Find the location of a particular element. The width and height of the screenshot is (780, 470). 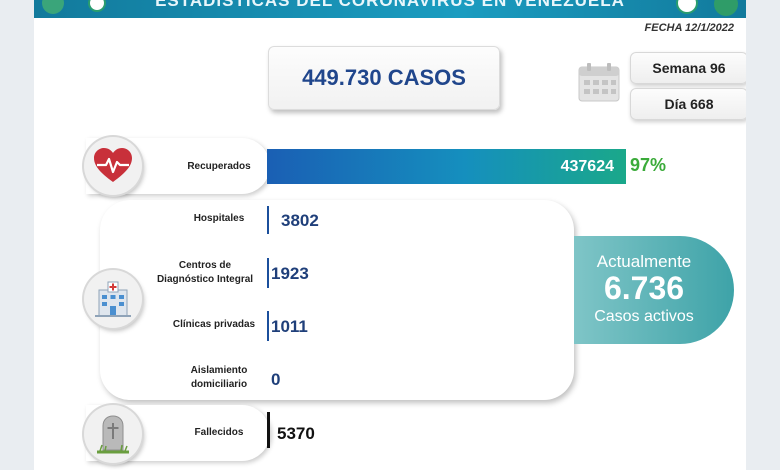

hospitales-label: Hospitales is located at coordinates (219, 218).